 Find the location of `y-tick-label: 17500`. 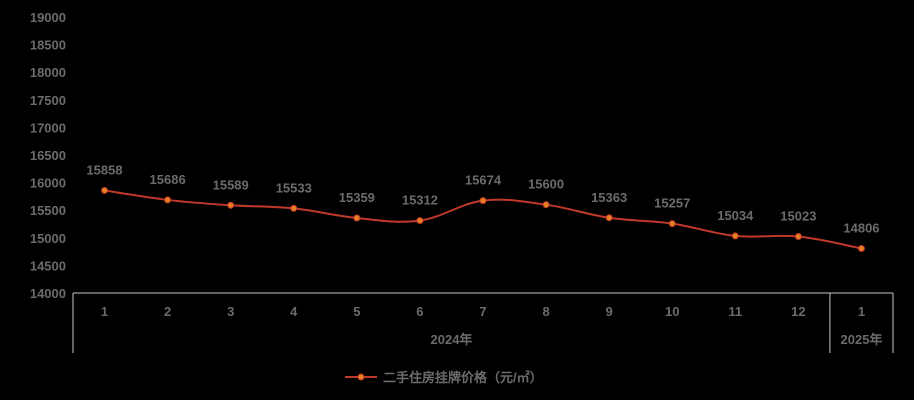

y-tick-label: 17500 is located at coordinates (48, 100).